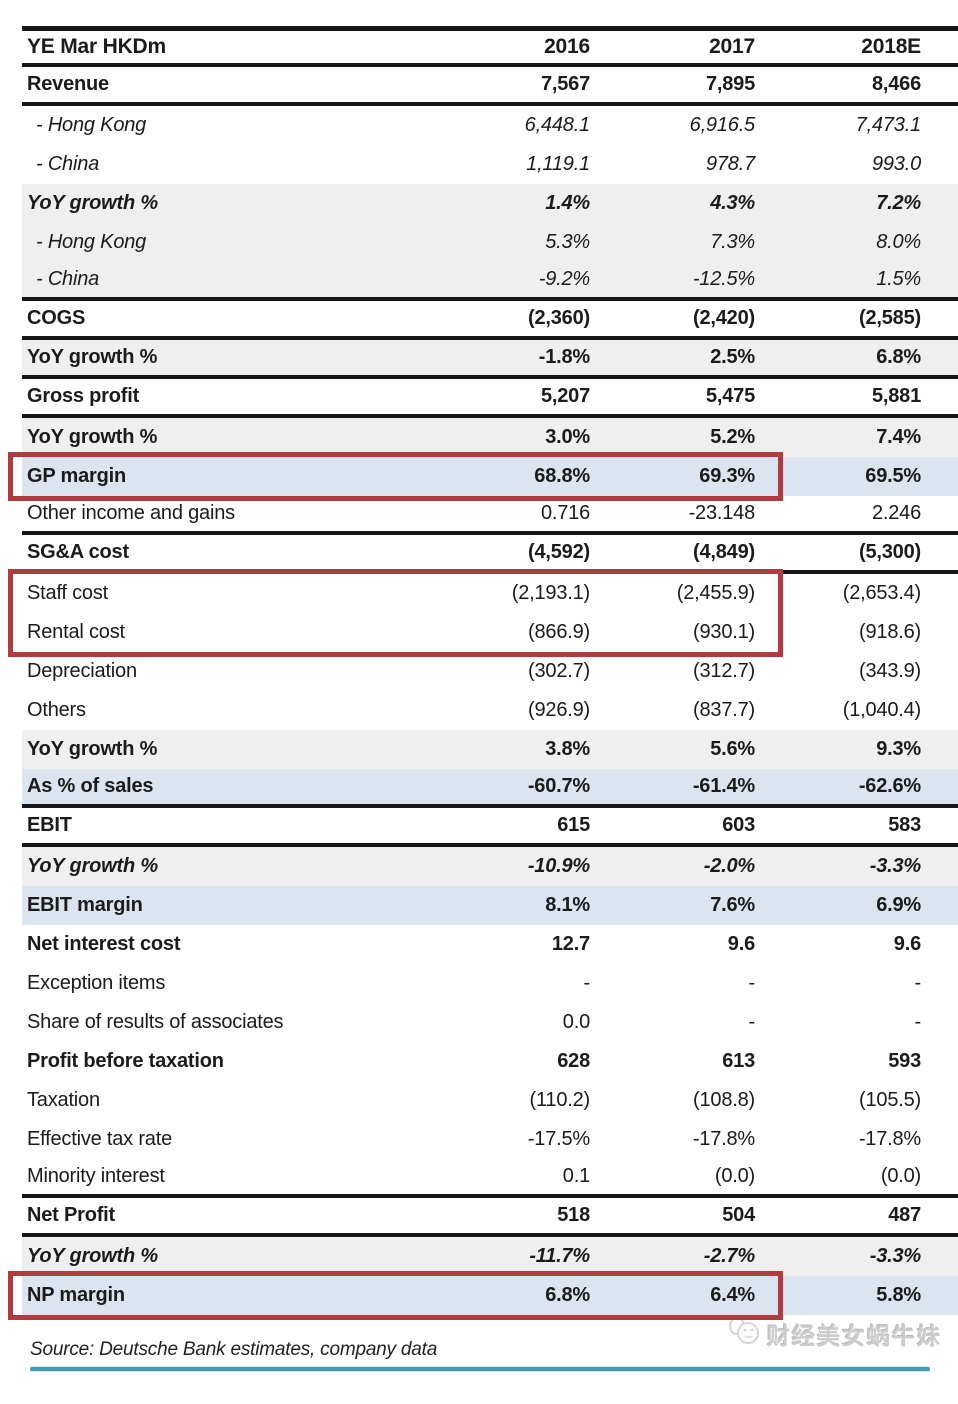  Describe the element at coordinates (565, 513) in the screenshot. I see `cell-2016: 0.716` at that location.